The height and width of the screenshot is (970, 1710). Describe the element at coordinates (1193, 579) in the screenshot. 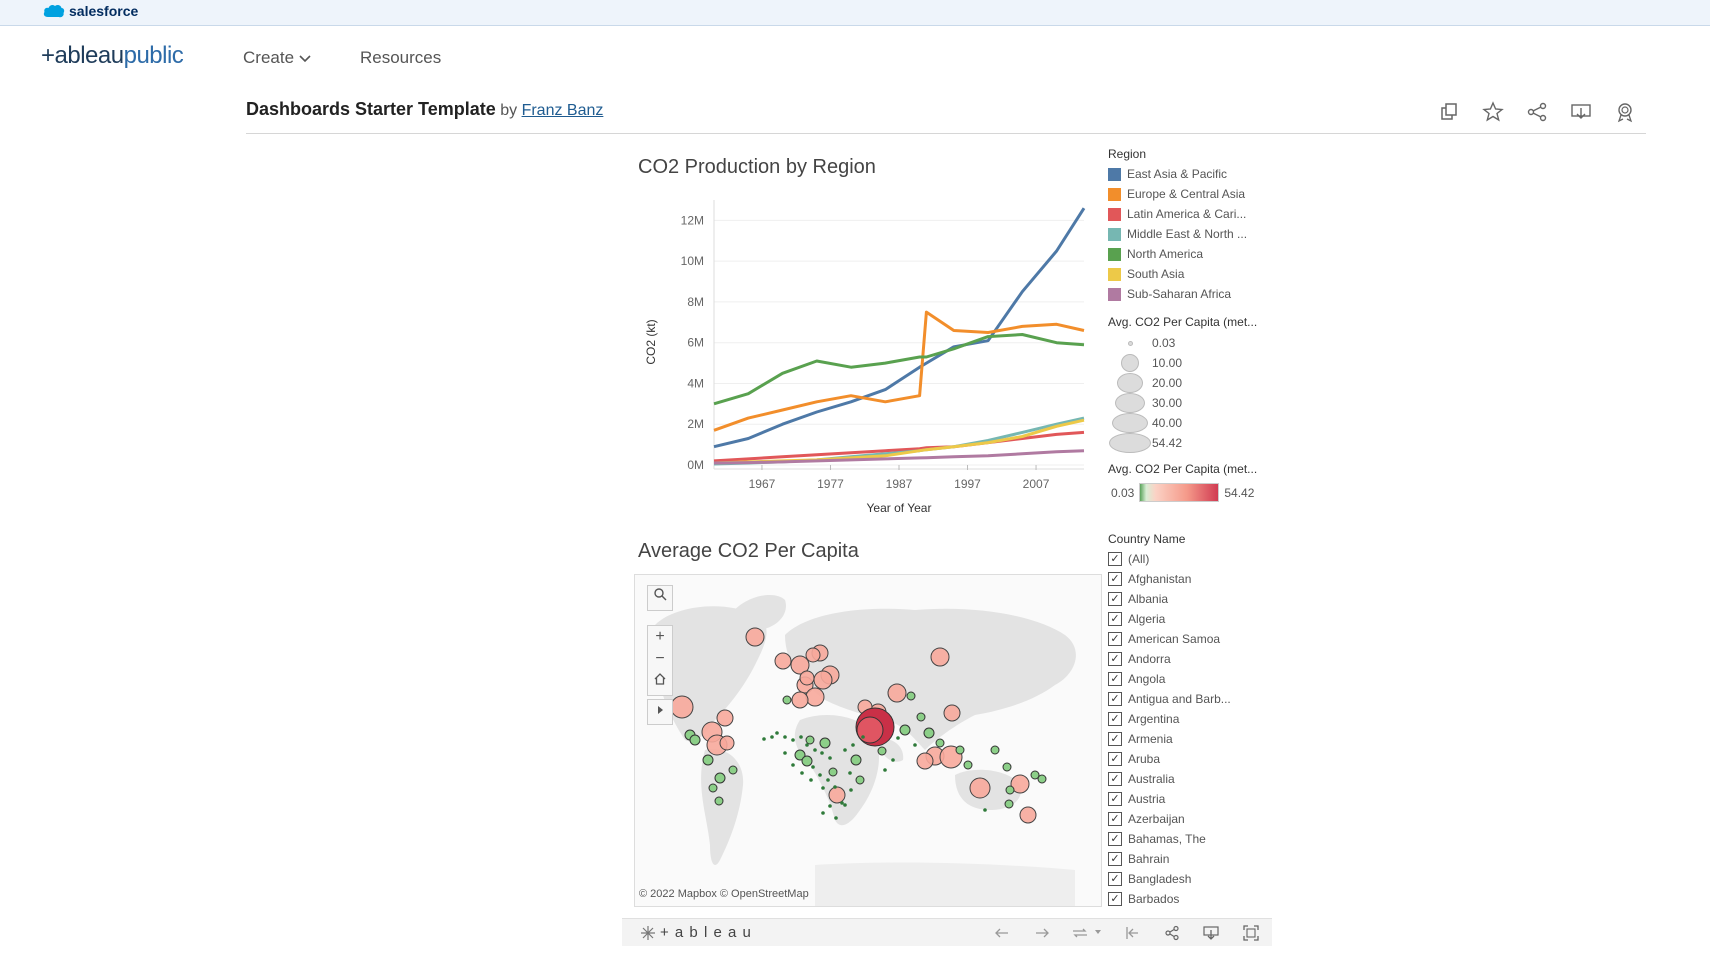

I see `country-filter-item: ✓ Afghanistan` at that location.